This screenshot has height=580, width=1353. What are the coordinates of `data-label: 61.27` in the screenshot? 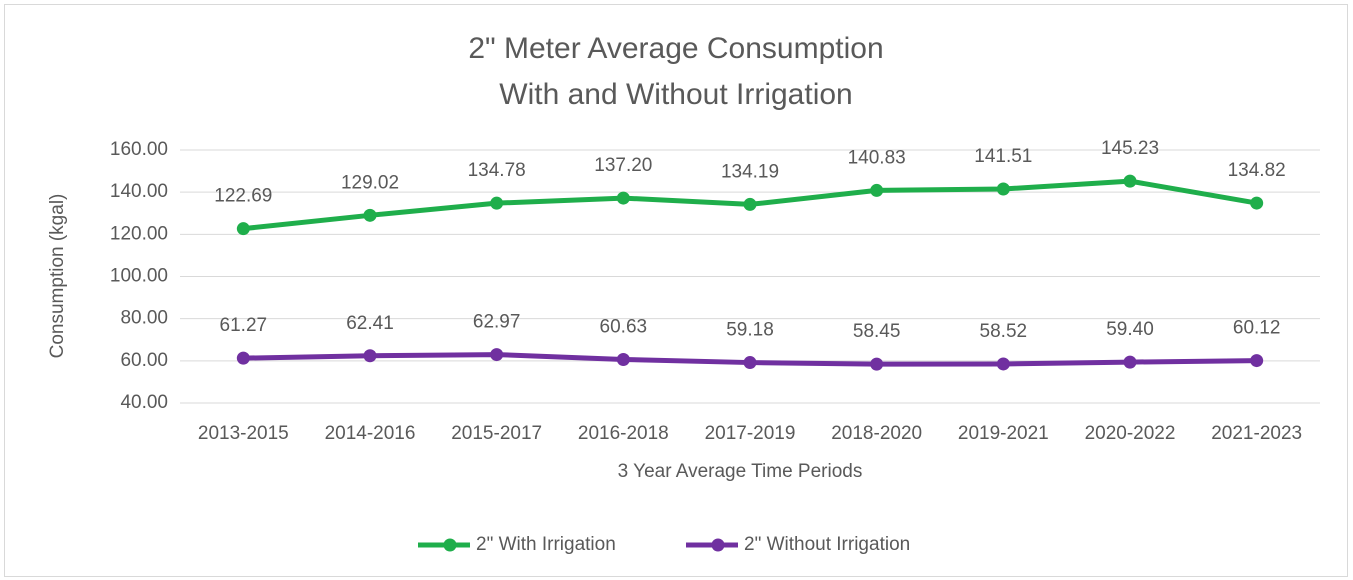 It's located at (244, 325).